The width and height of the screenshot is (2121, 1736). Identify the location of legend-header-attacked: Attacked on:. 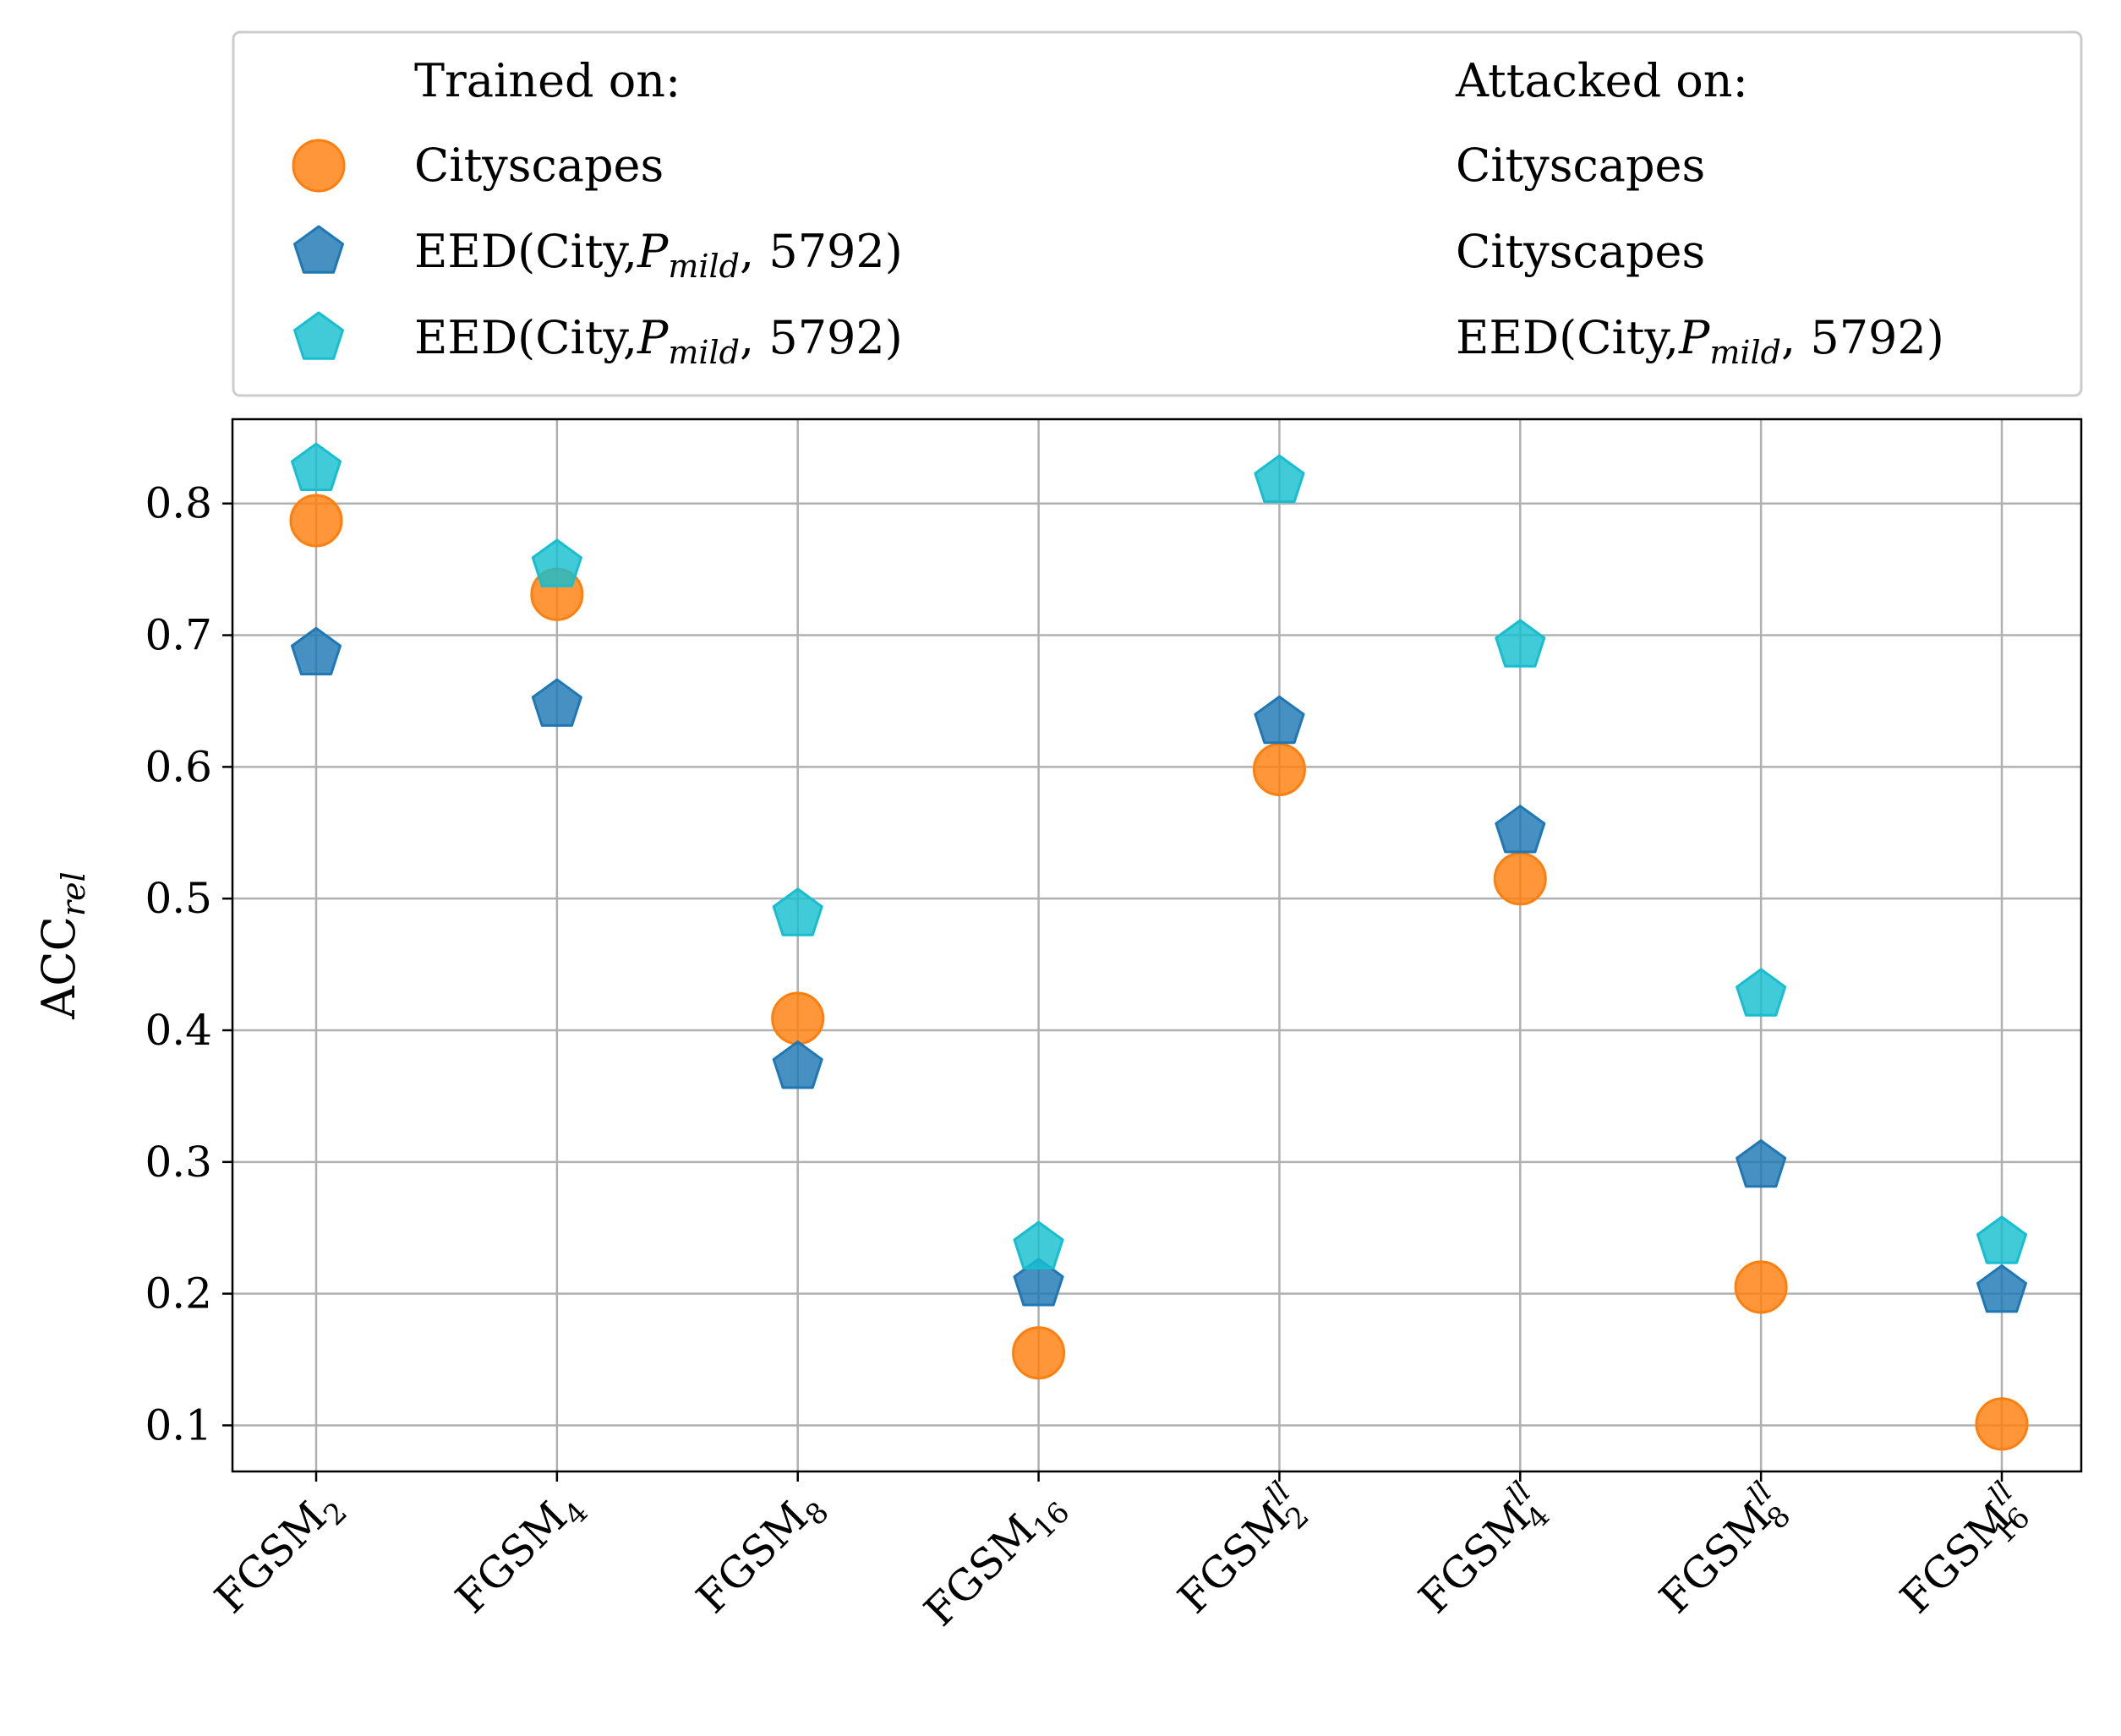
(1601, 80).